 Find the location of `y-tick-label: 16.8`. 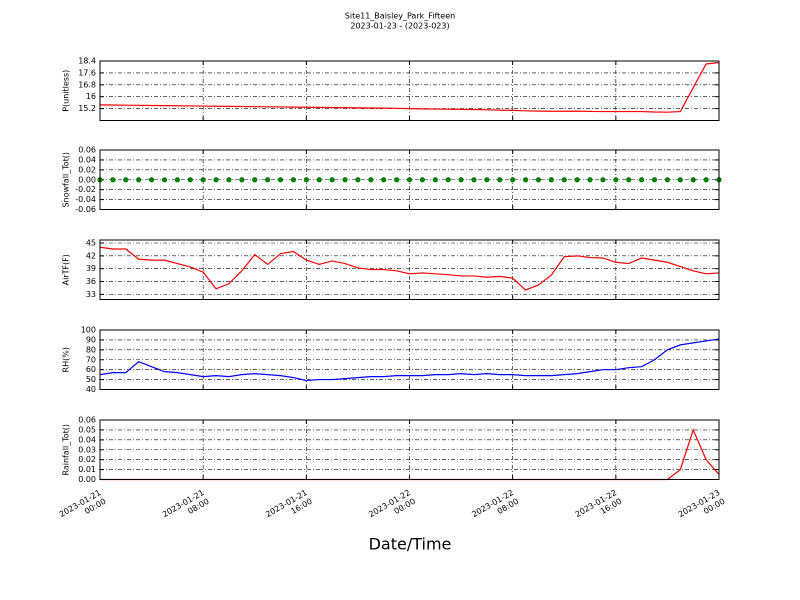

y-tick-label: 16.8 is located at coordinates (87, 84).